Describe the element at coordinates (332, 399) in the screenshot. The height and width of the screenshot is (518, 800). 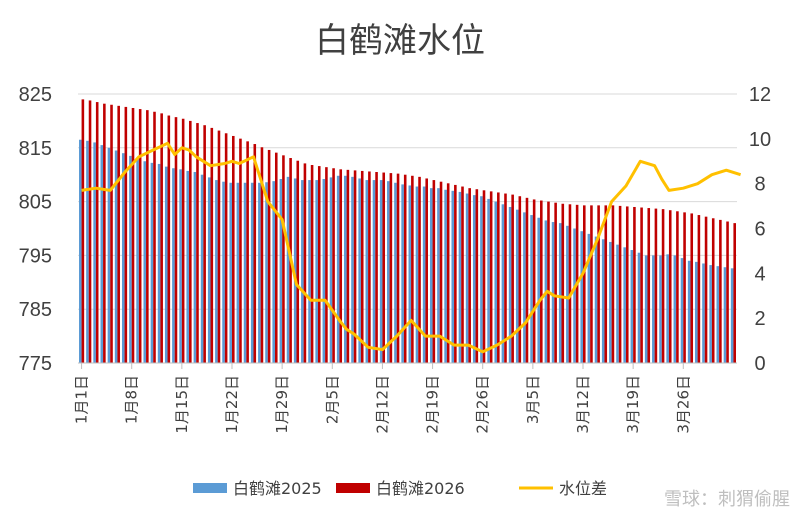
I see `x-tick-label: 2月5日` at that location.